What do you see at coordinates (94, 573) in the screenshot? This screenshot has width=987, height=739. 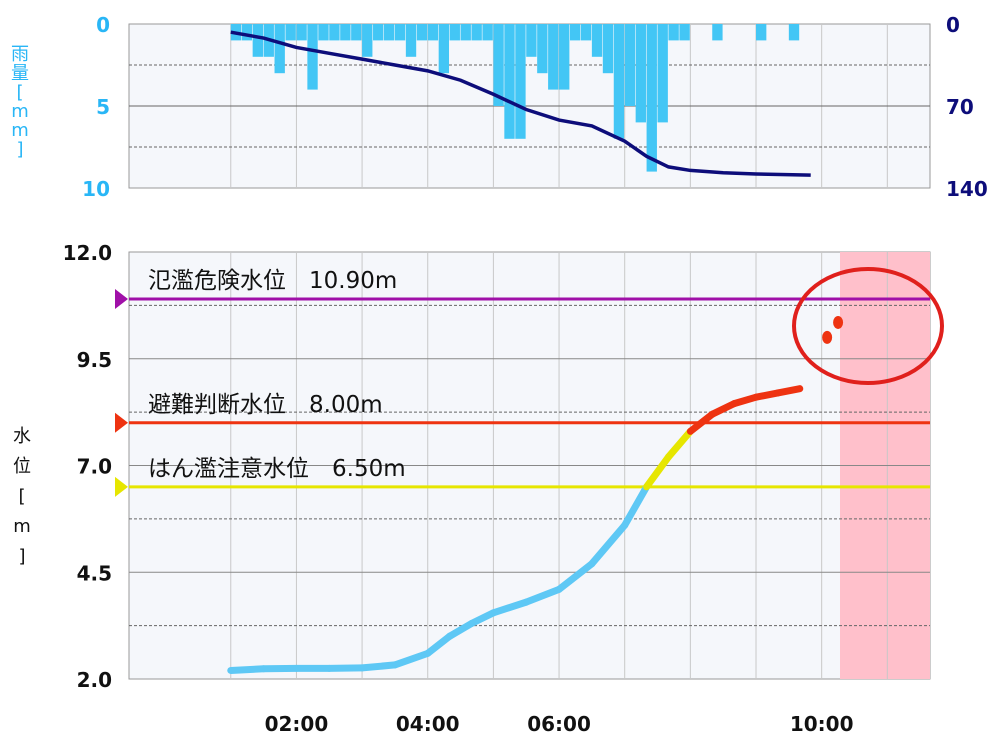 I see `water-level-tick-label: 4.5` at bounding box center [94, 573].